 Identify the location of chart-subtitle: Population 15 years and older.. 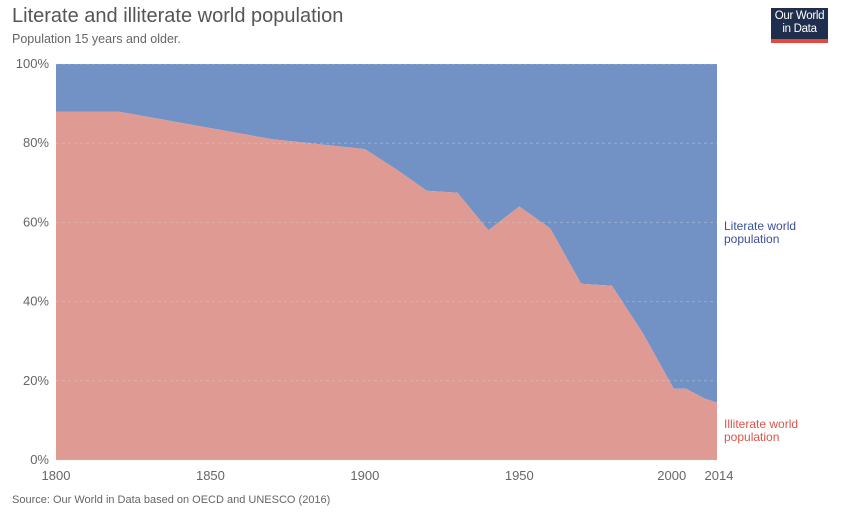
(96, 39).